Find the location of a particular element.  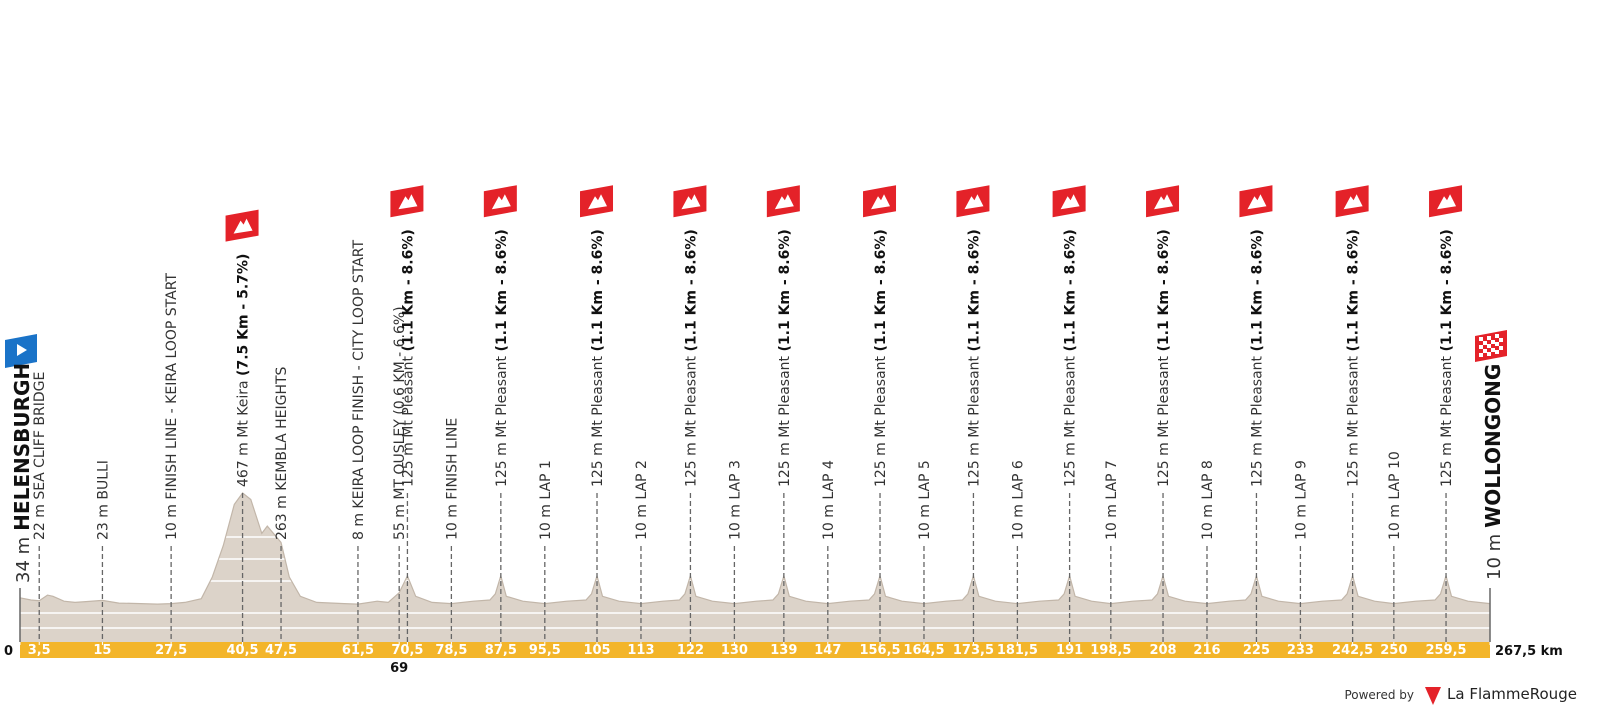

x-tick-label: 130 is located at coordinates (734, 650).